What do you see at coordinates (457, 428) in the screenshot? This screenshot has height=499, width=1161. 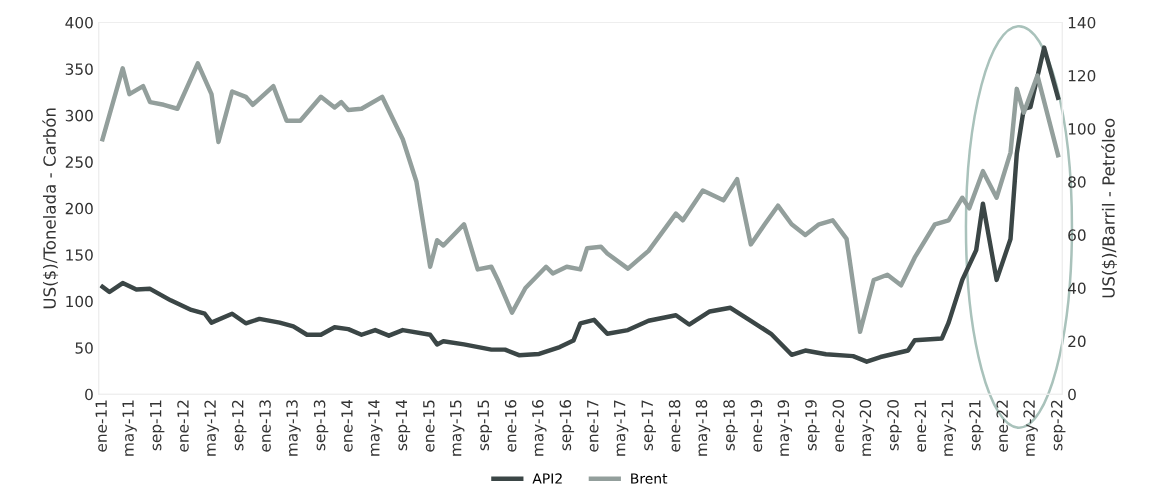 I see `x-tick-label: may-15` at bounding box center [457, 428].